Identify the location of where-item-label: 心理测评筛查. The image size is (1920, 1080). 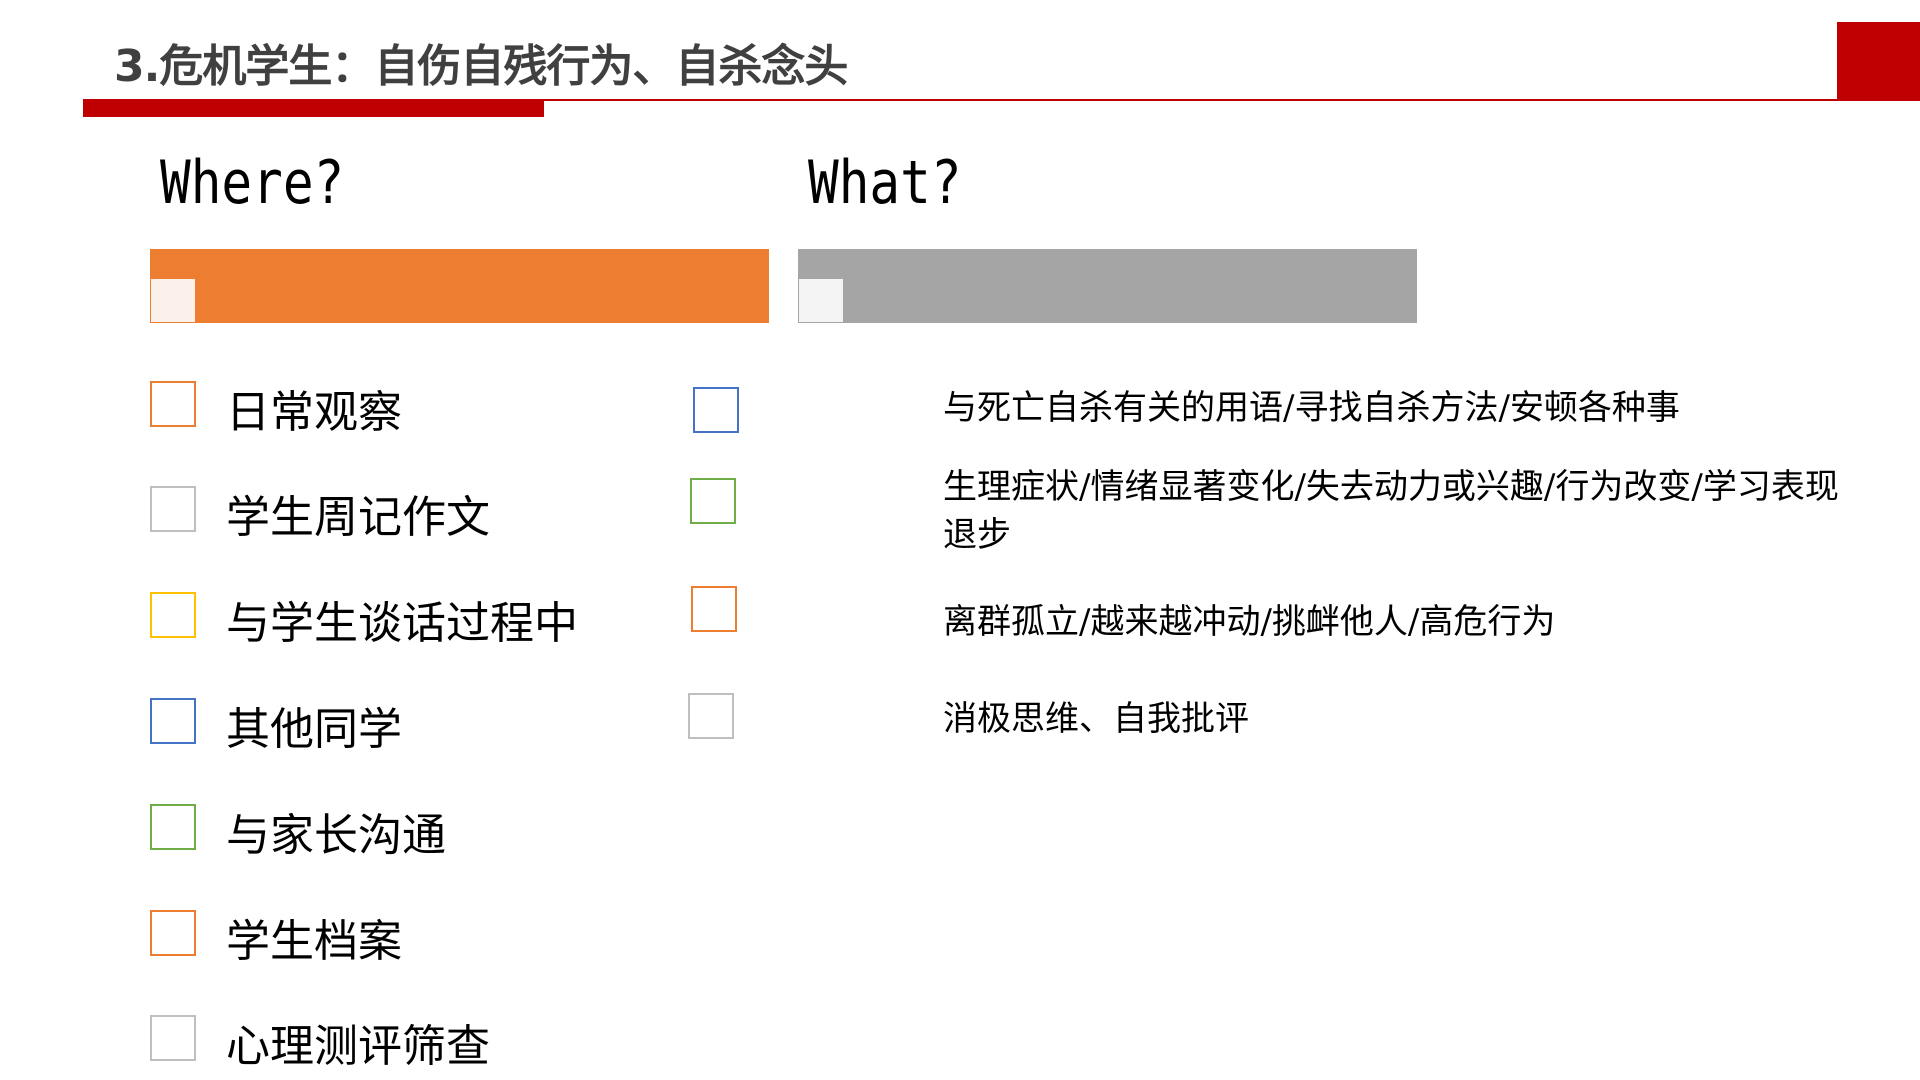
(358, 1046).